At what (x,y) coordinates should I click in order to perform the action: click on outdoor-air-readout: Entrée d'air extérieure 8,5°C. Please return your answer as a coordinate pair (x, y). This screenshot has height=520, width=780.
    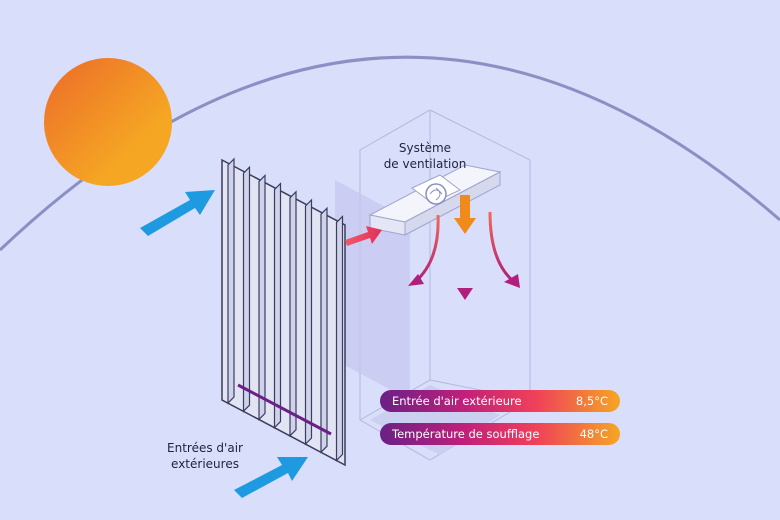
    Looking at the image, I should click on (500, 401).